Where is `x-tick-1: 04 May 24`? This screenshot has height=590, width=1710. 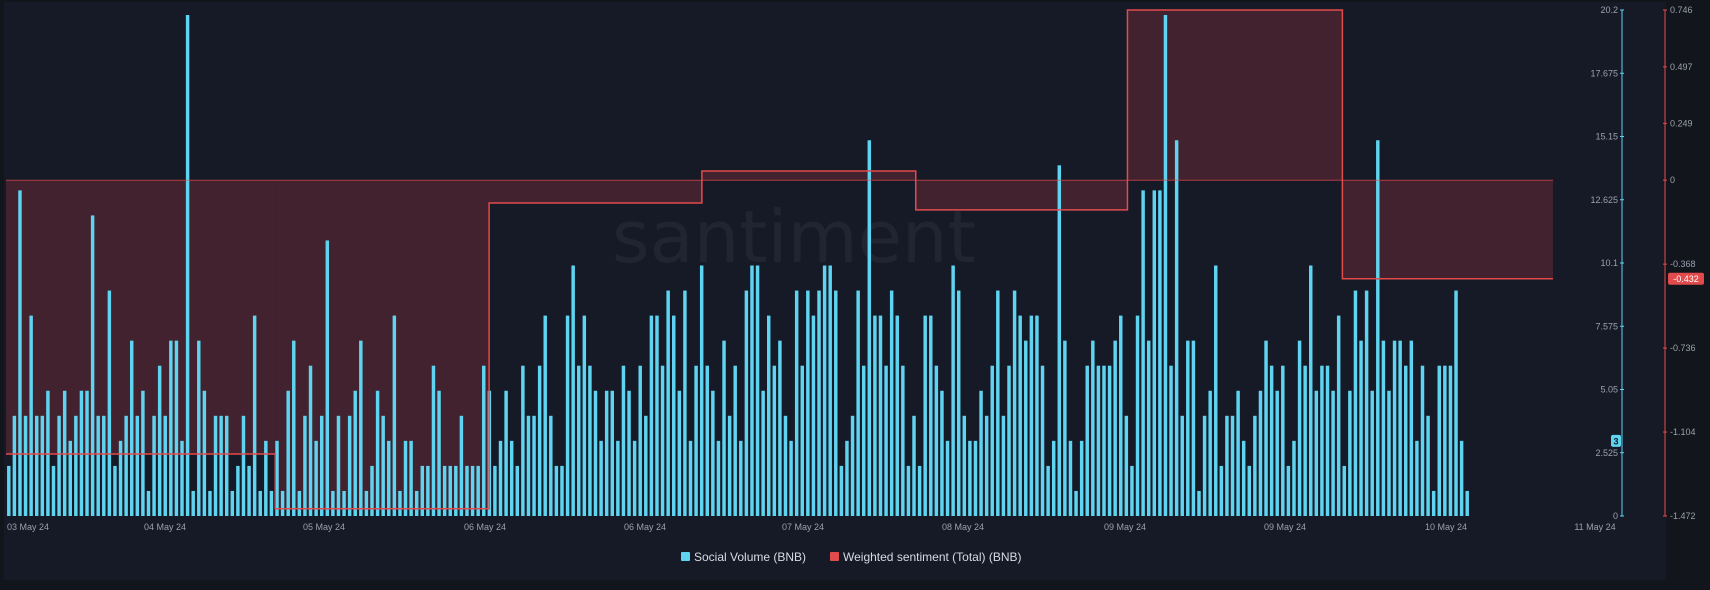
x-tick-1: 04 May 24 is located at coordinates (165, 527).